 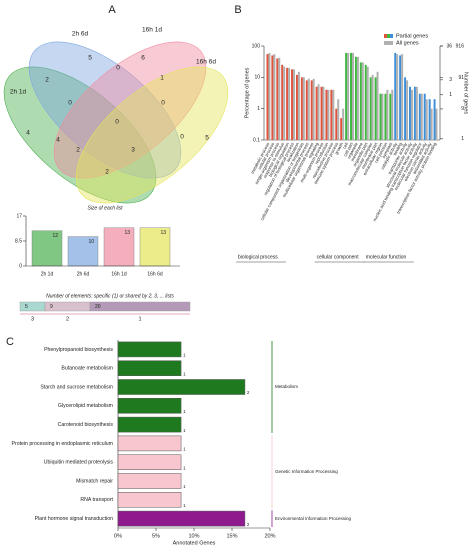 What do you see at coordinates (193, 536) in the screenshot?
I see `x-tick-label: 10%` at bounding box center [193, 536].